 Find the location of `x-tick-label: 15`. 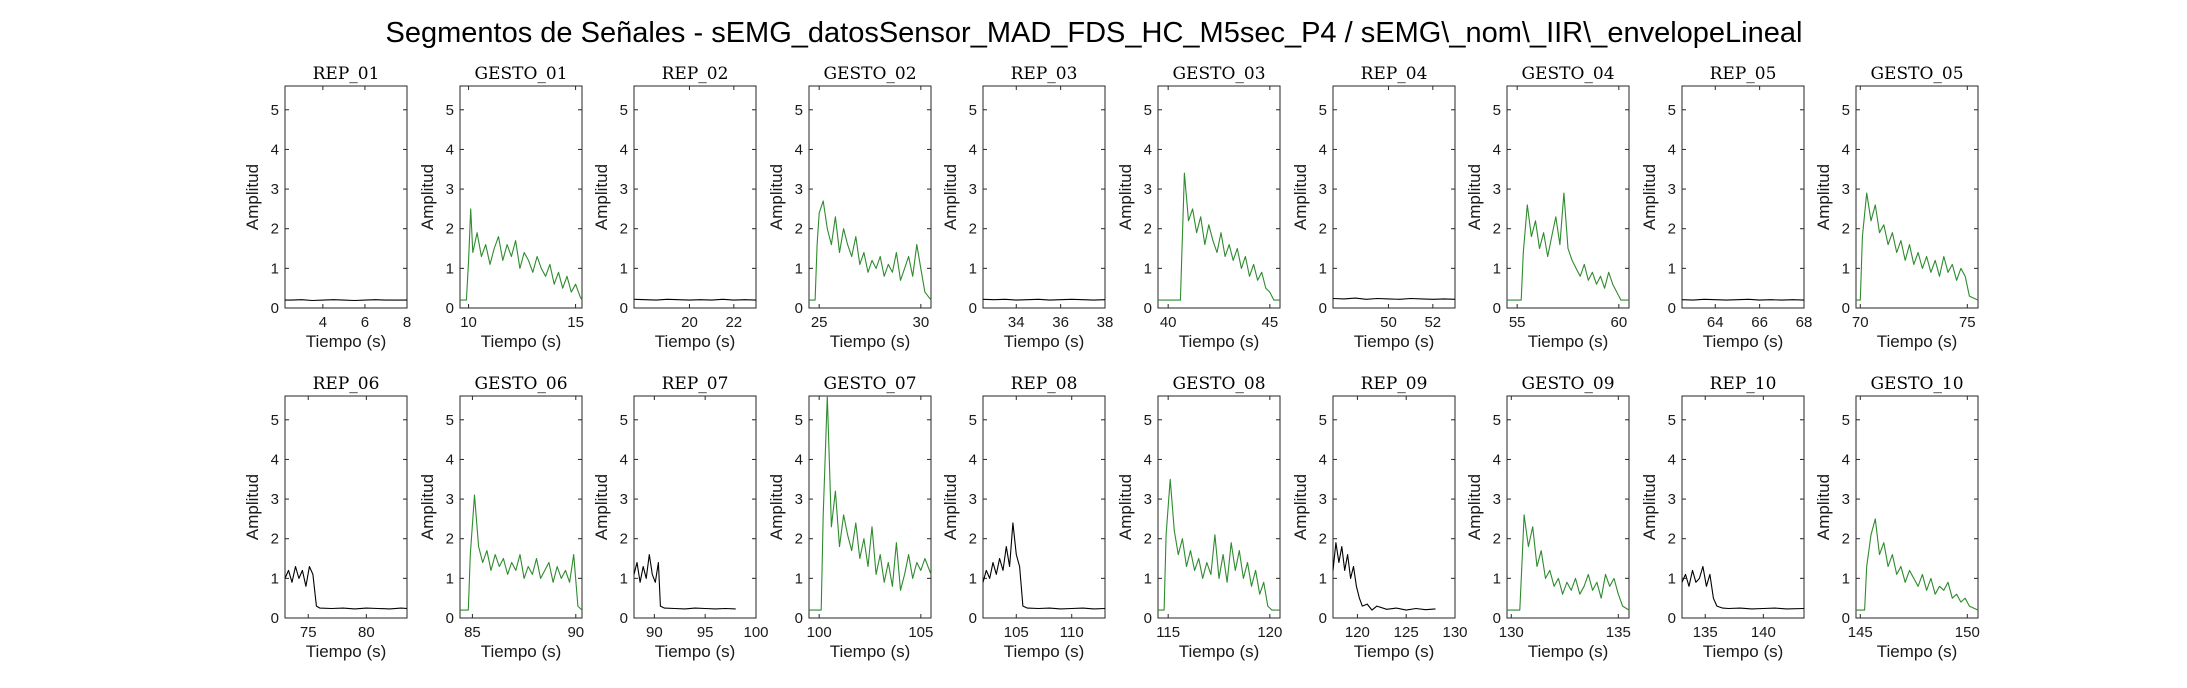

x-tick-label: 15 is located at coordinates (575, 322).